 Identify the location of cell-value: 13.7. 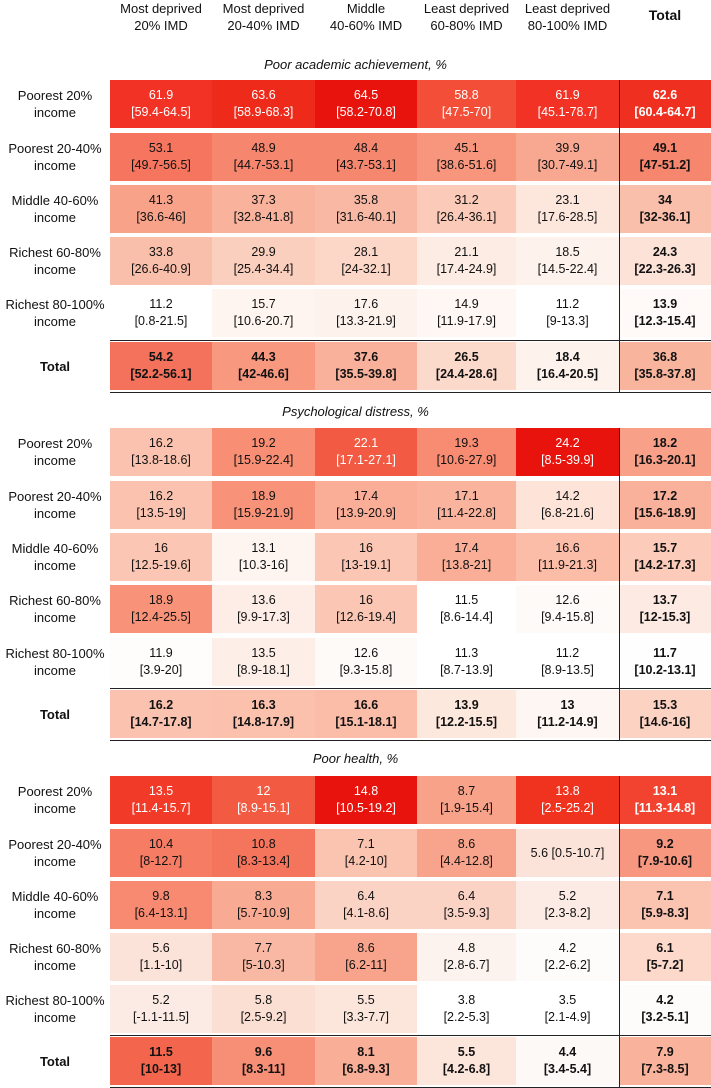
(665, 600).